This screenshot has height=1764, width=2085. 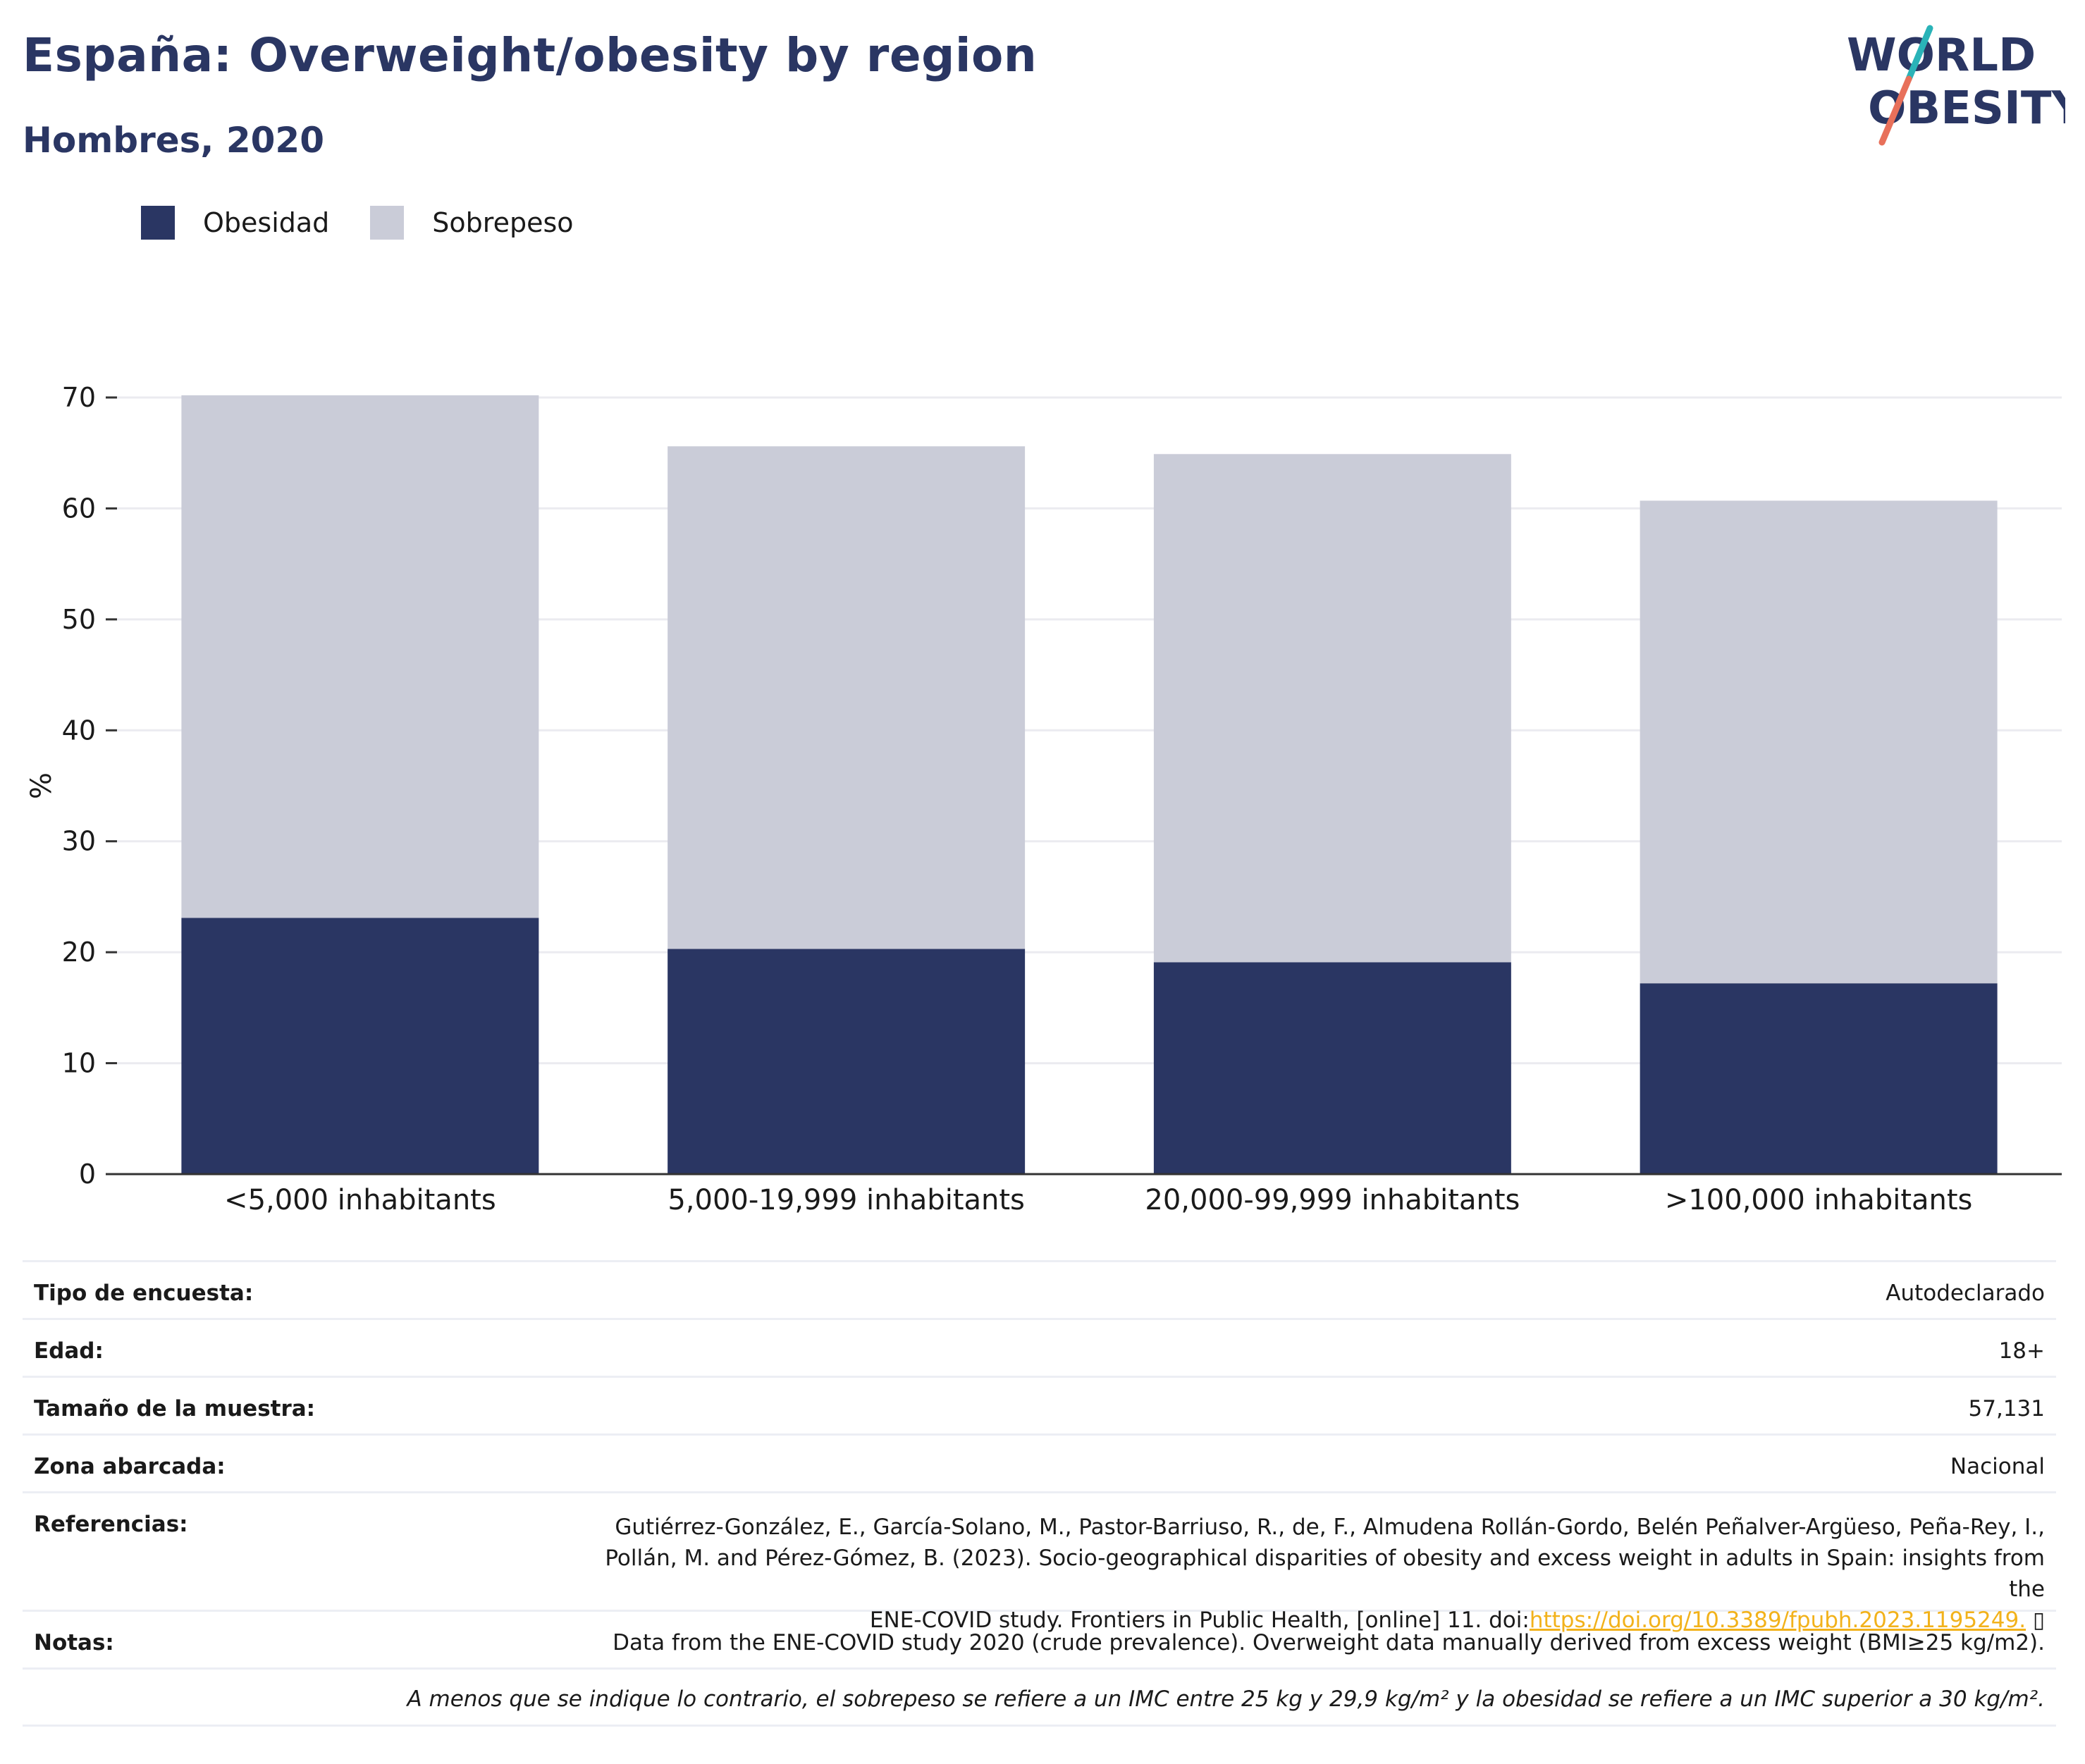 What do you see at coordinates (130, 1466) in the screenshot?
I see `meta-label-area: Zona abarcada:` at bounding box center [130, 1466].